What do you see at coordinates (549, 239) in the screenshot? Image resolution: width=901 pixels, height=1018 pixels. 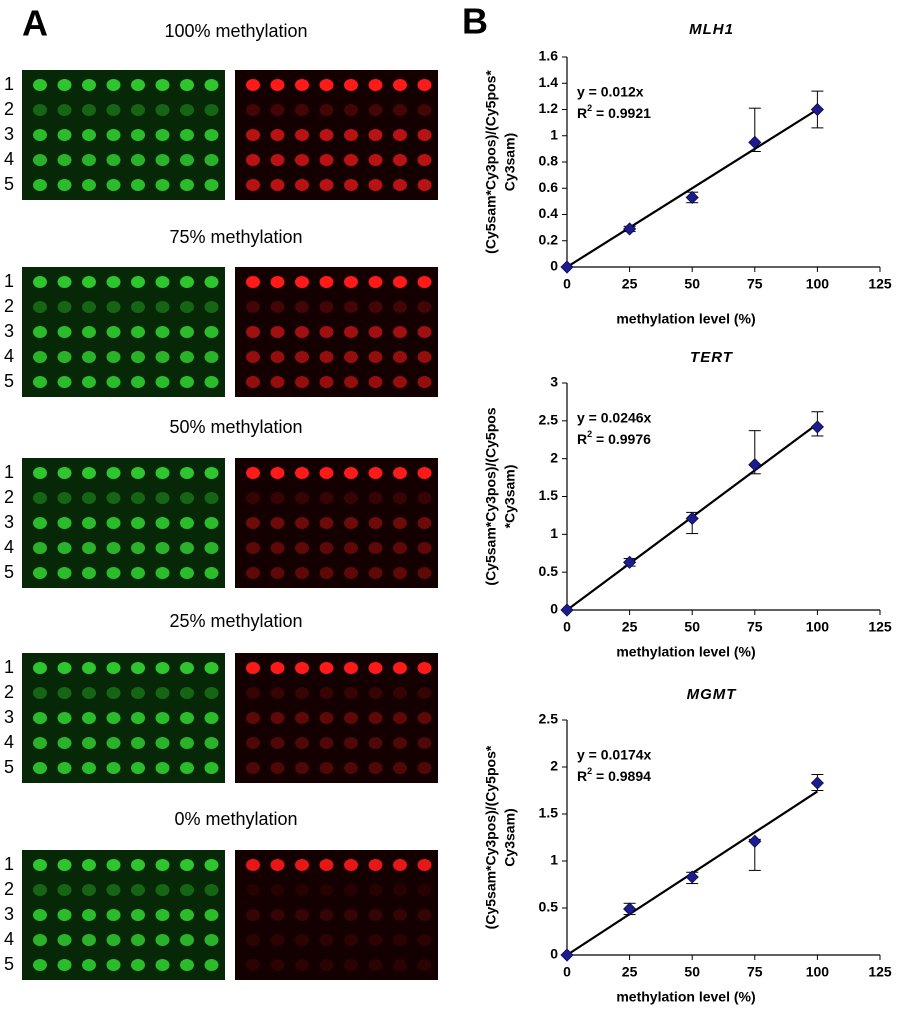 I see `y-tick-label: 0.2` at bounding box center [549, 239].